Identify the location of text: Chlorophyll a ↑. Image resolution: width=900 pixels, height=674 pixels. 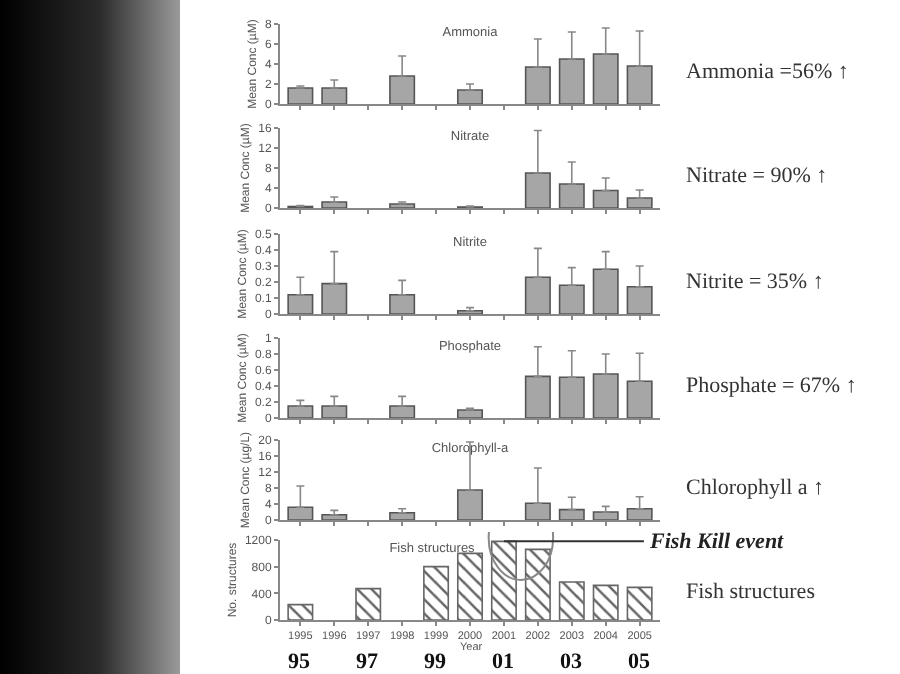
(755, 488).